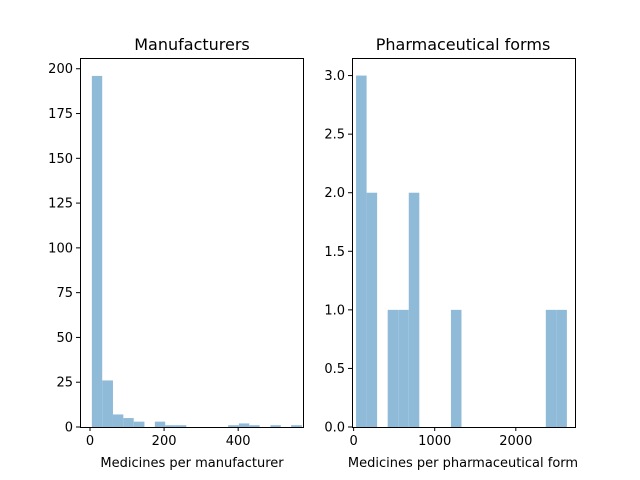 The width and height of the screenshot is (640, 480). Describe the element at coordinates (64, 338) in the screenshot. I see `y-tick-label: 50` at that location.